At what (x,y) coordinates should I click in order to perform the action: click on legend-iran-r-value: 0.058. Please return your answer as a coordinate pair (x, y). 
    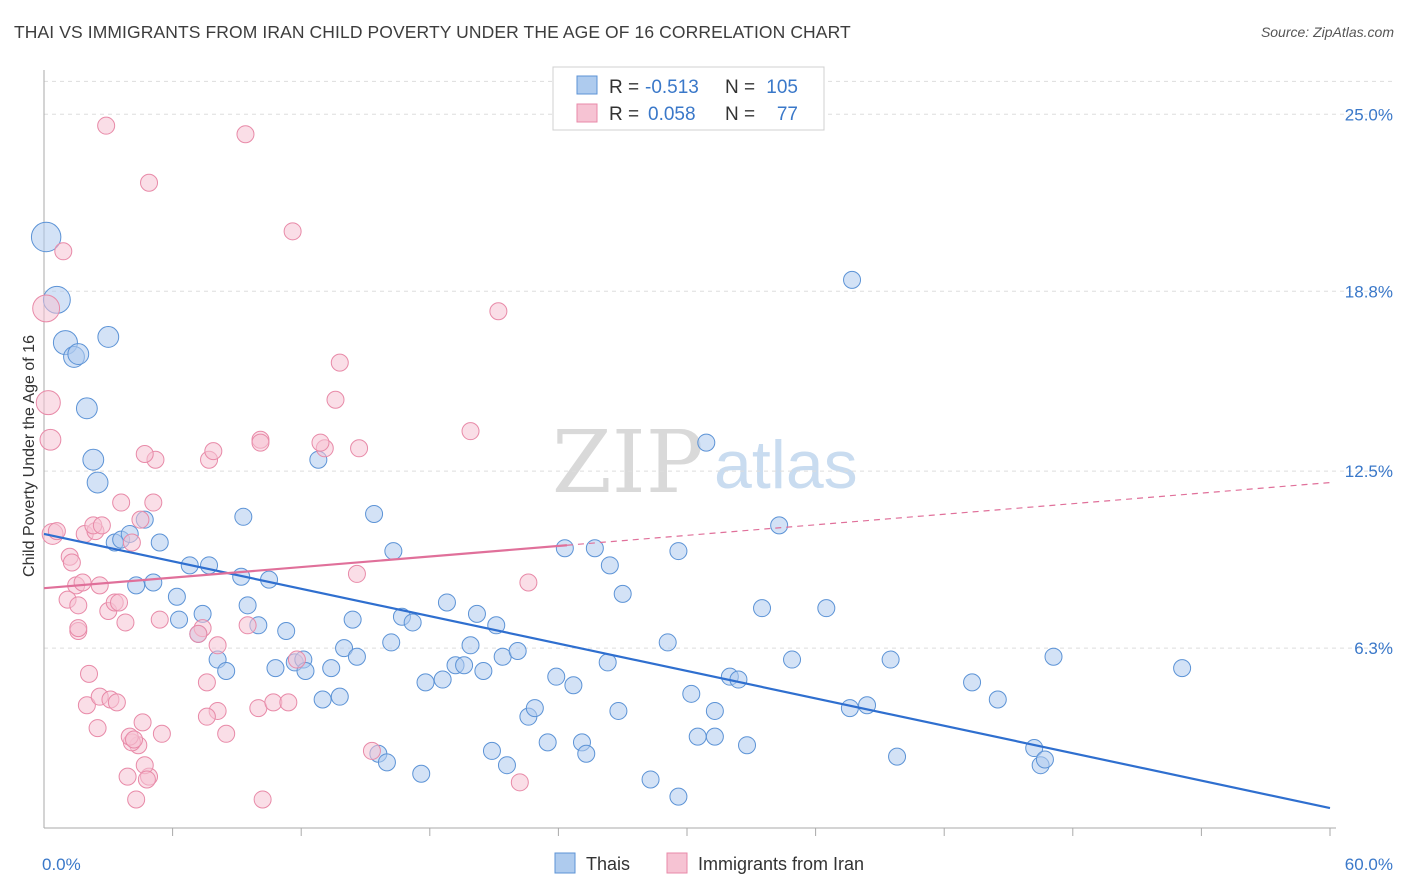
    Looking at the image, I should click on (672, 114).